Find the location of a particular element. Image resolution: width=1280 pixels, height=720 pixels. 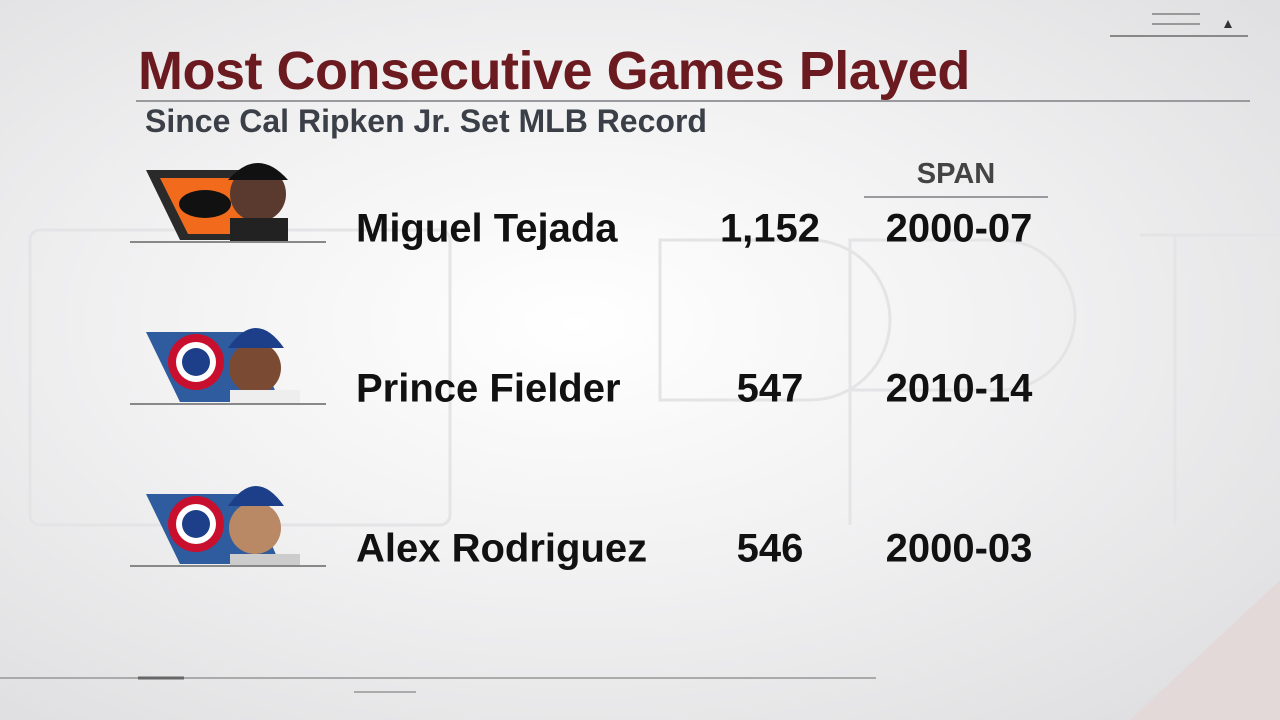

subtitle: Since Cal Ripken Jr. Set MLB Record is located at coordinates (426, 121).